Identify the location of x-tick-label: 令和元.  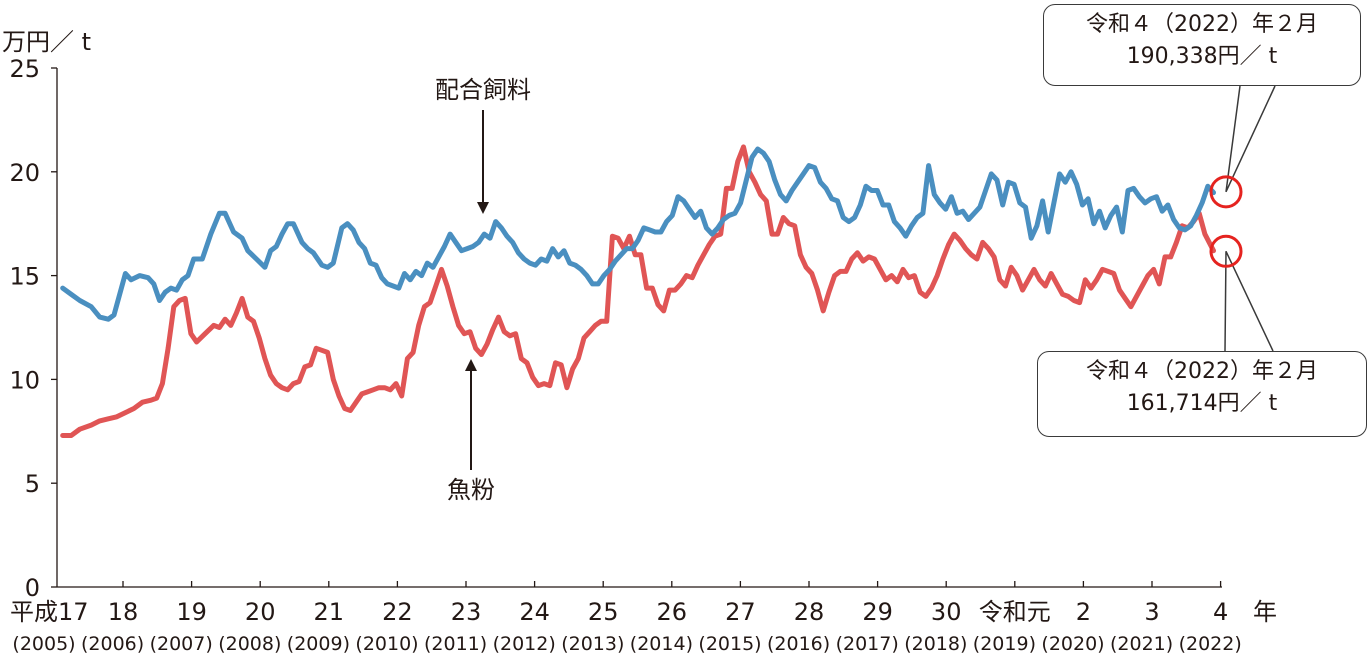
(1015, 612).